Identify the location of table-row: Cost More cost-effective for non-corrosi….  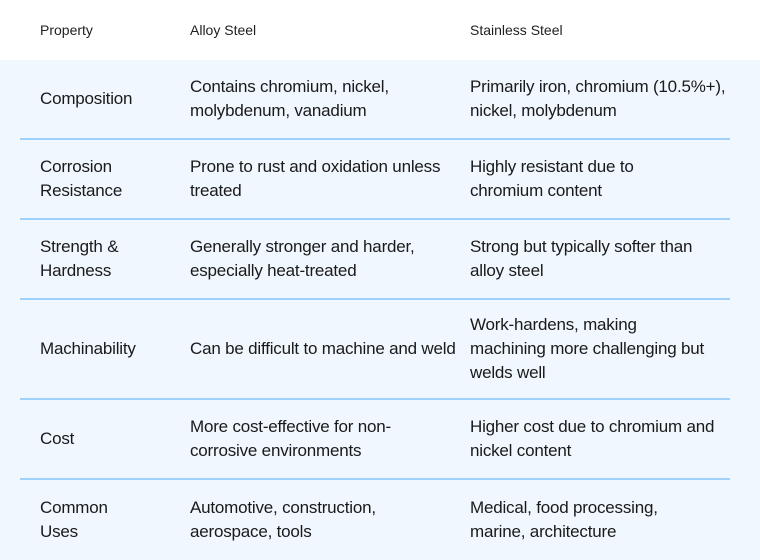
(375, 440).